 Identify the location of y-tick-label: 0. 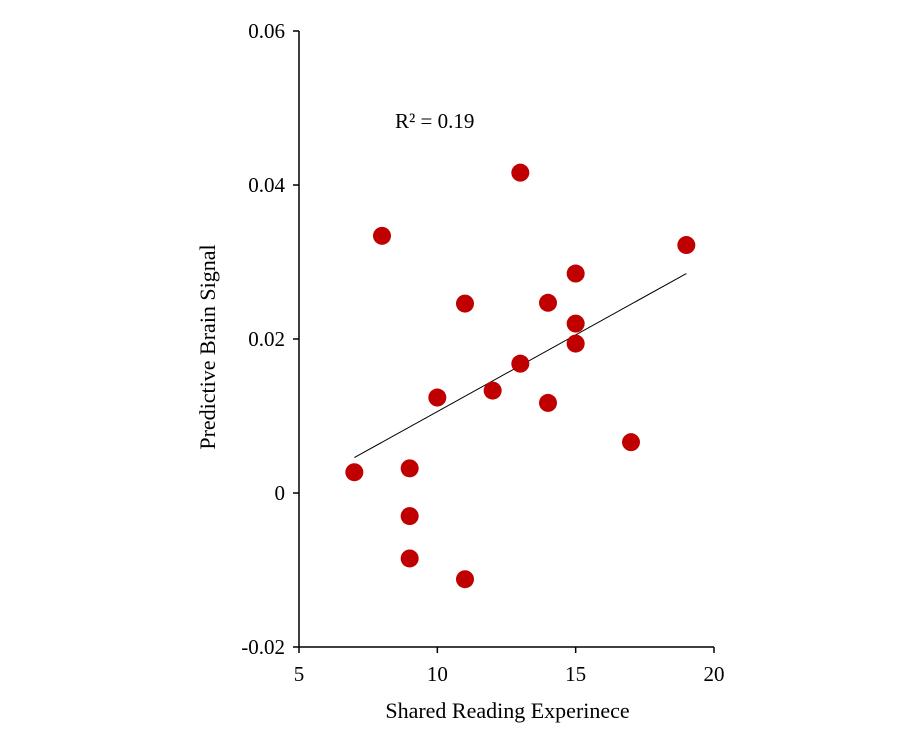
(280, 493).